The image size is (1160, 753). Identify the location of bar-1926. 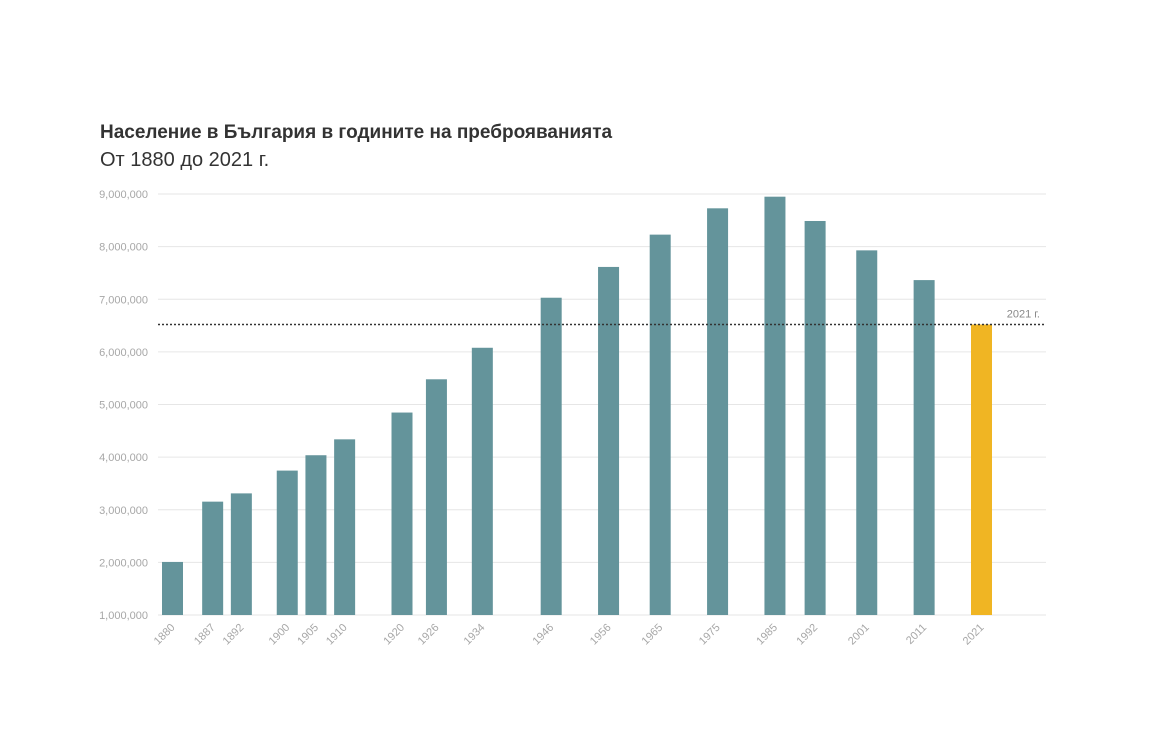
(436, 497).